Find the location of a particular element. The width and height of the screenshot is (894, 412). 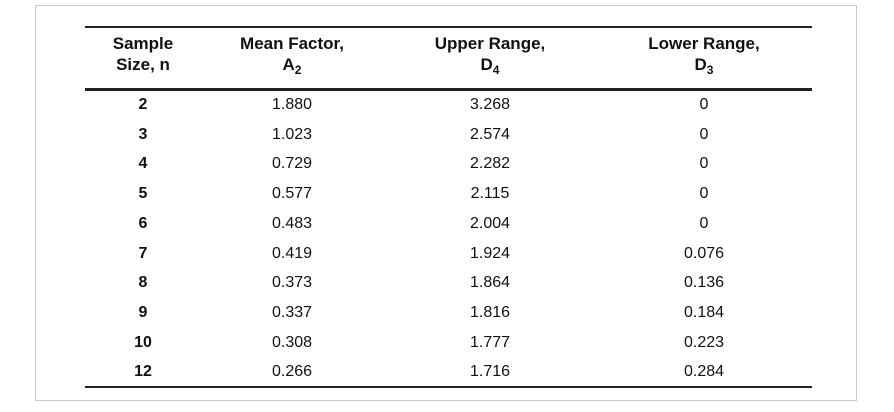

row-label: 9 is located at coordinates (143, 312).